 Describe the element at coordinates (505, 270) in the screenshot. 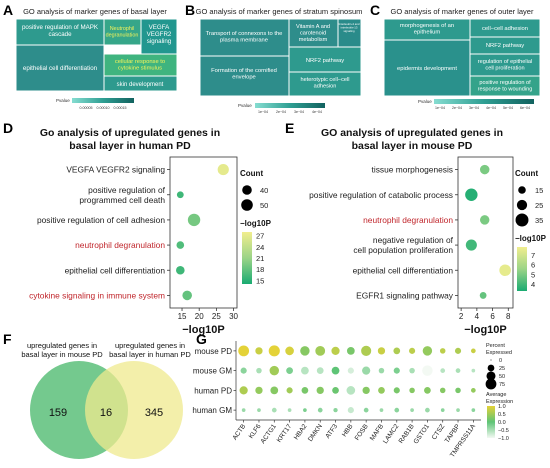

I see `e-bubble` at that location.